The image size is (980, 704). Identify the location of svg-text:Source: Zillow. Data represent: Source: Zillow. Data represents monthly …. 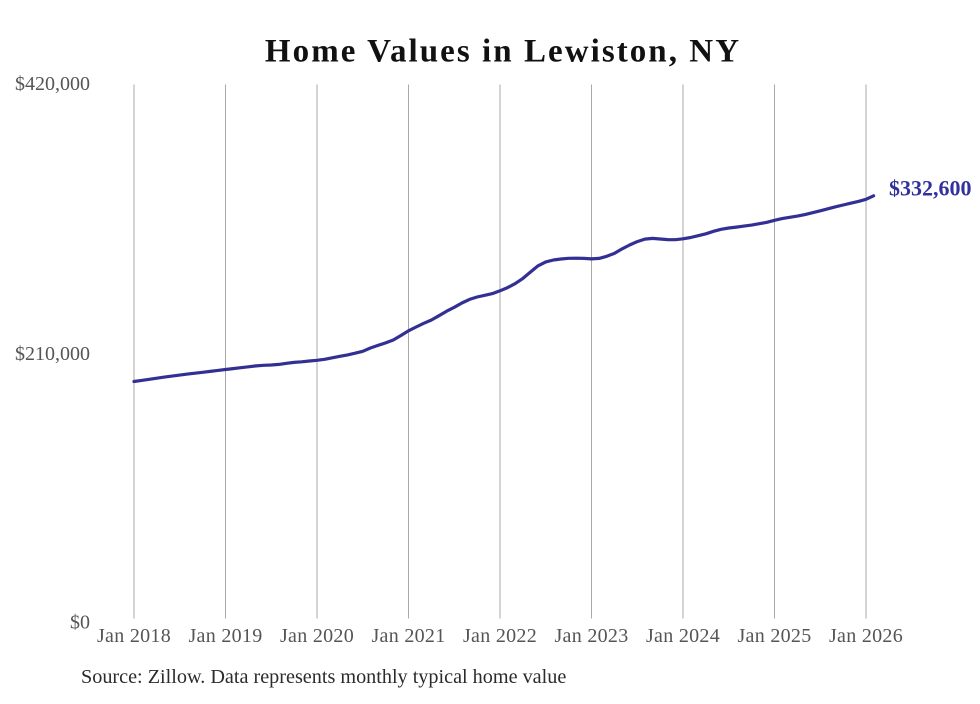
(323, 677).